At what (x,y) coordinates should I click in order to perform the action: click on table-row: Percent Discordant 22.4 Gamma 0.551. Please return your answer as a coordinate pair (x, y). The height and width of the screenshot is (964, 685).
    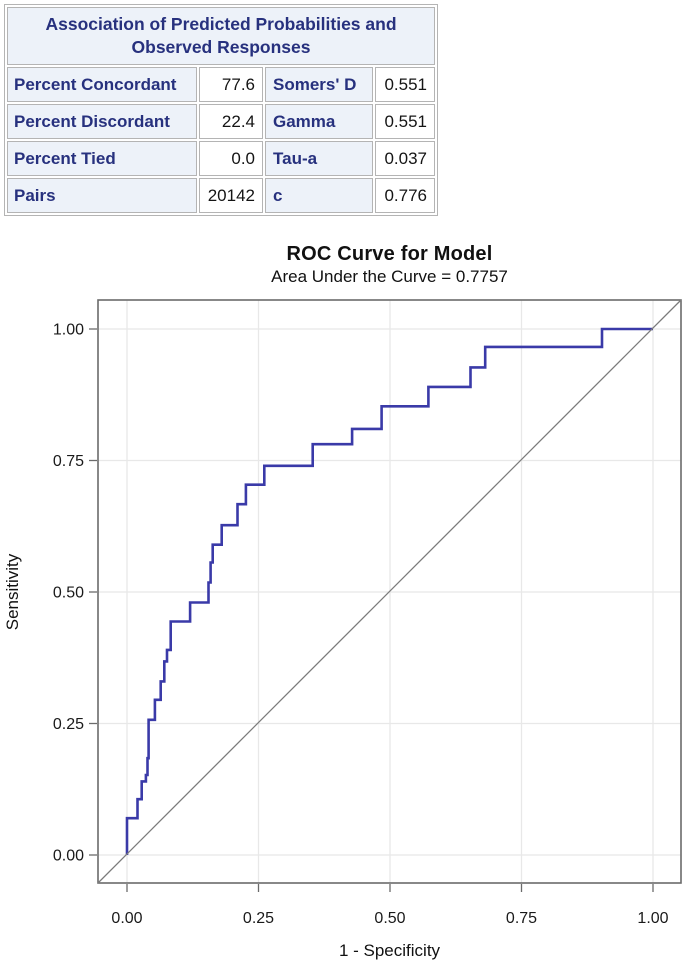
    Looking at the image, I should click on (221, 121).